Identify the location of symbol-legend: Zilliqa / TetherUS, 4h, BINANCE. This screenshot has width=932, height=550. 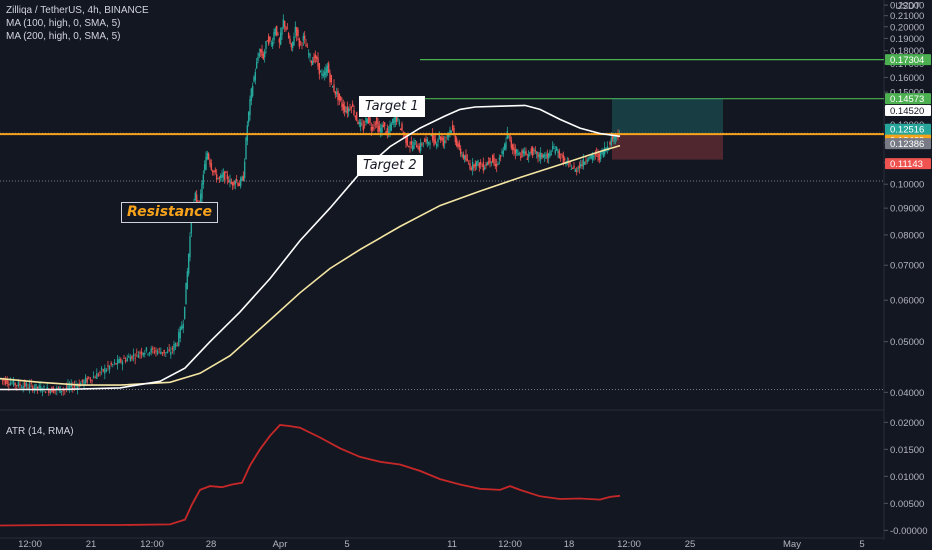
(77, 10).